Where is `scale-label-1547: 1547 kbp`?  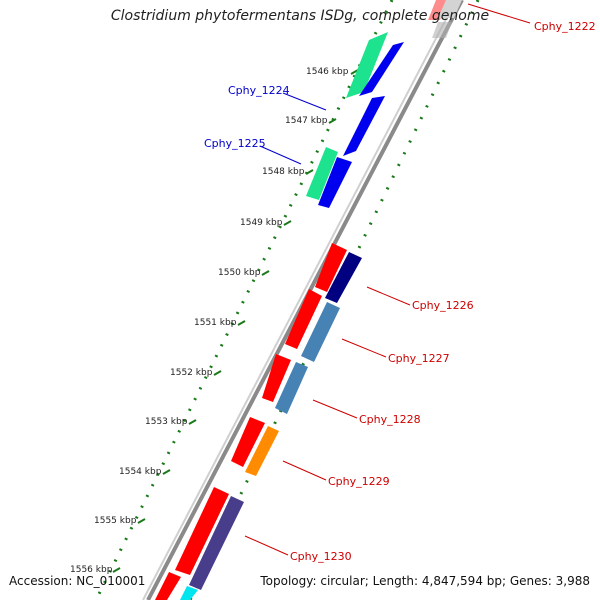 scale-label-1547: 1547 kbp is located at coordinates (306, 121).